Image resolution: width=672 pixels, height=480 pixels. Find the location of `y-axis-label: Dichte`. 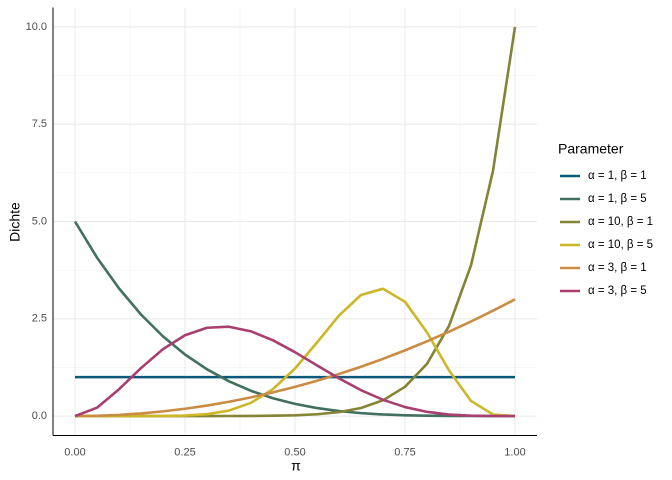

y-axis-label: Dichte is located at coordinates (15, 222).